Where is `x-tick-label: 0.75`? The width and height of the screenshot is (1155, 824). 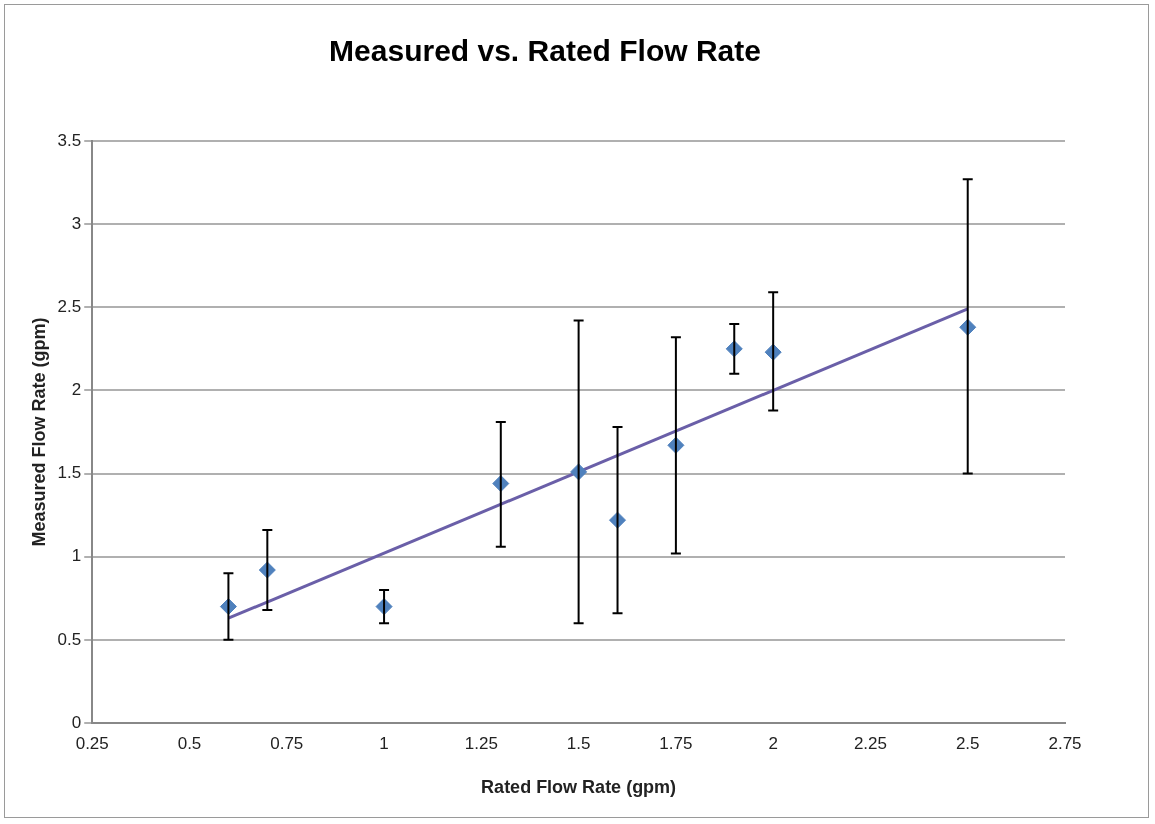
x-tick-label: 0.75 is located at coordinates (287, 743).